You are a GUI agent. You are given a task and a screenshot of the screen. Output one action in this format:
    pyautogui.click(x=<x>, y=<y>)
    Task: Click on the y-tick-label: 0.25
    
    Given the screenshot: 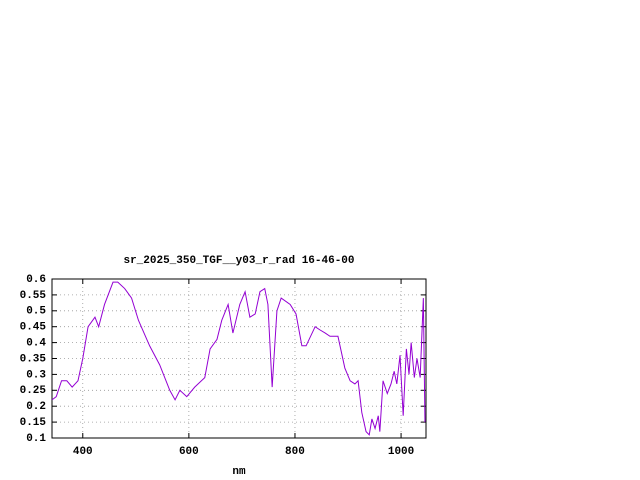 What is the action you would take?
    pyautogui.click(x=33, y=391)
    